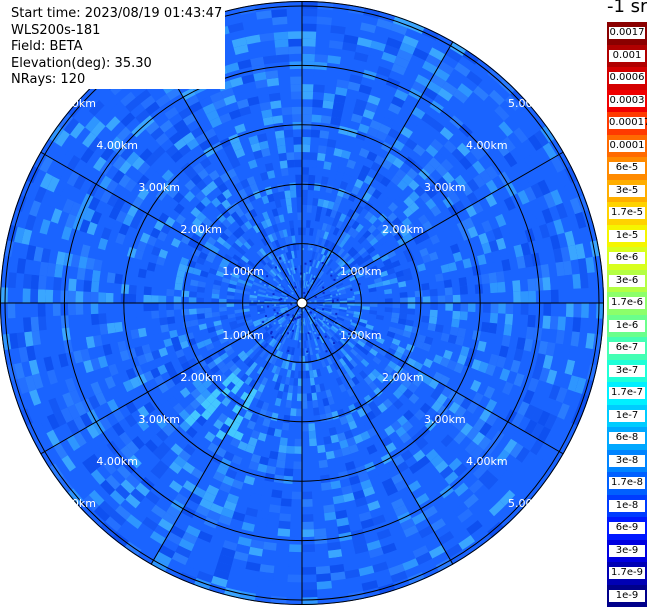 The width and height of the screenshot is (647, 607). Describe the element at coordinates (627, 280) in the screenshot. I see `colorbar-bin: 3e-6` at that location.